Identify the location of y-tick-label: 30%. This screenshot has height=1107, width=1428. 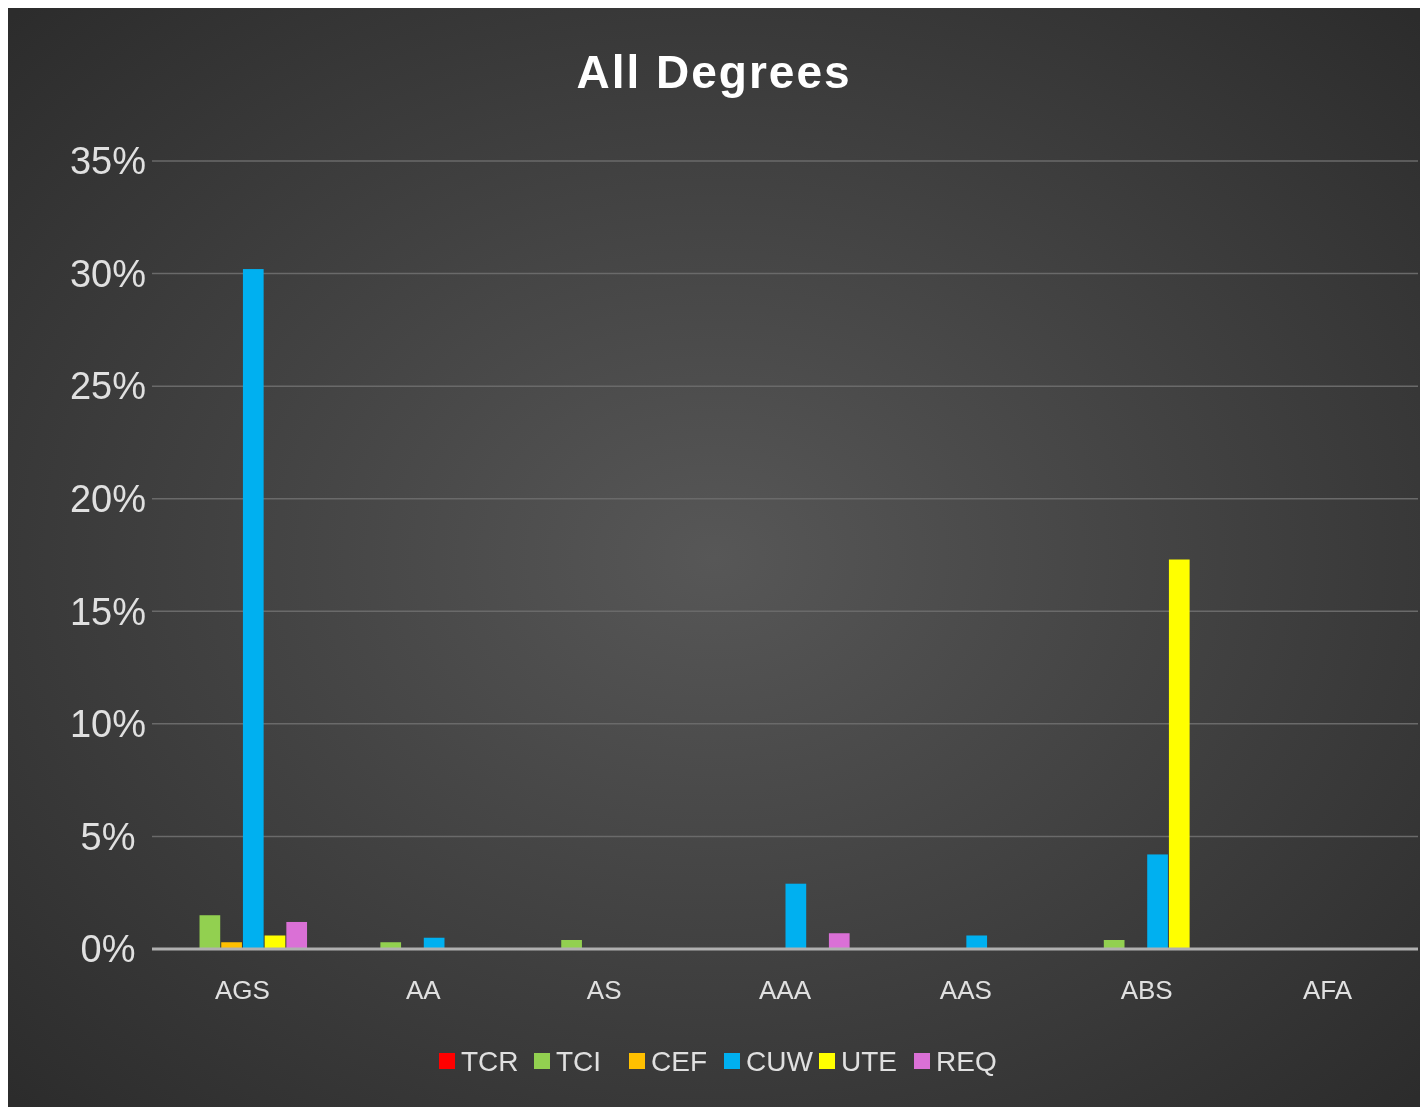
(108, 273).